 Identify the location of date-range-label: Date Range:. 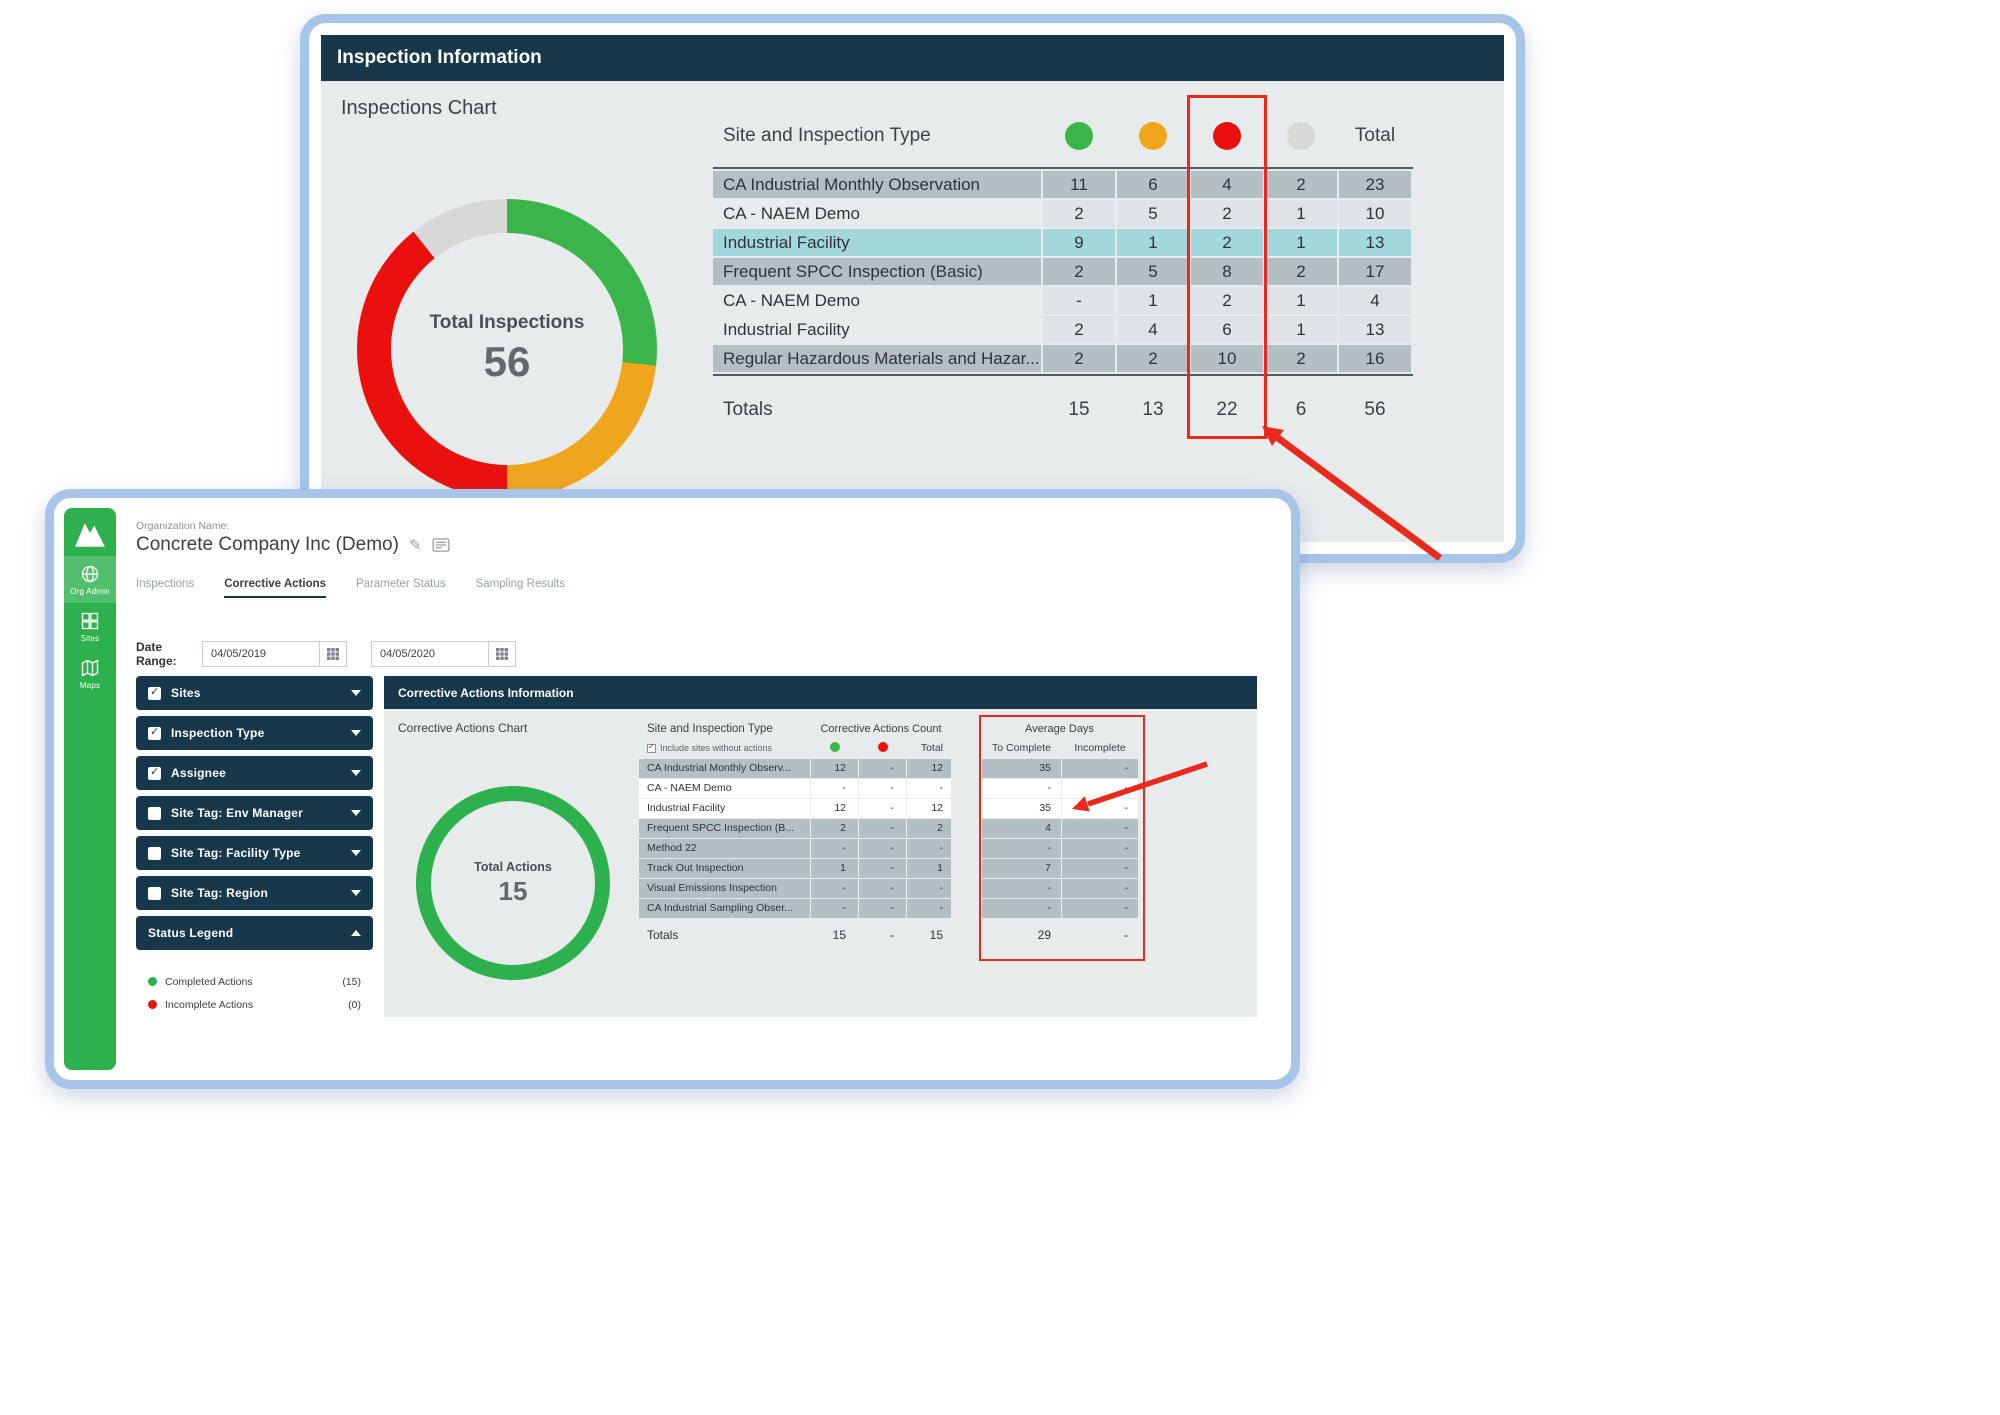
(156, 654).